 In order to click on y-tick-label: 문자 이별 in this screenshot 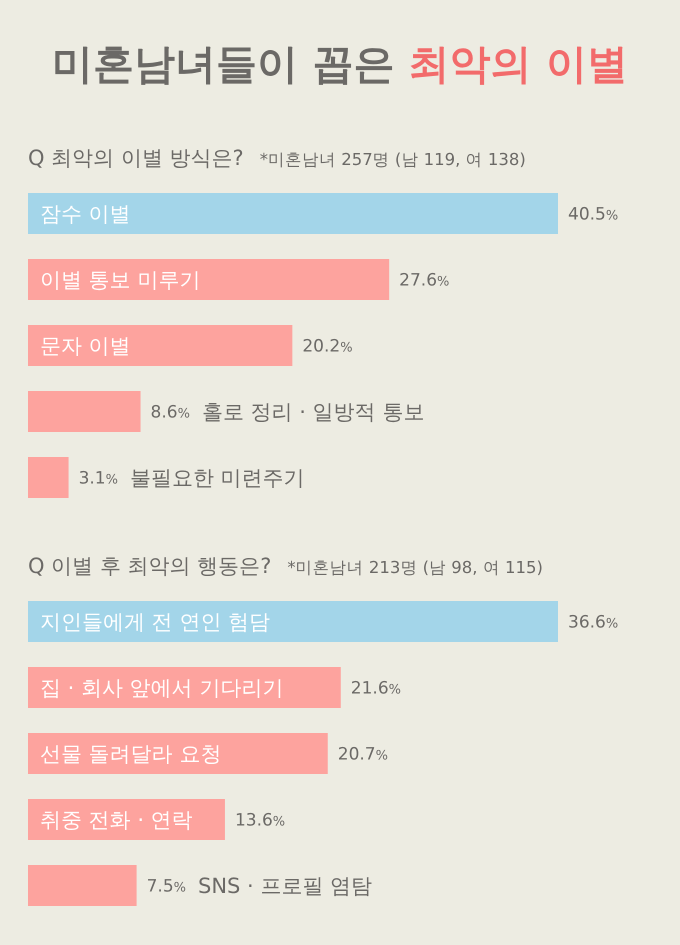, I will do `click(85, 346)`.